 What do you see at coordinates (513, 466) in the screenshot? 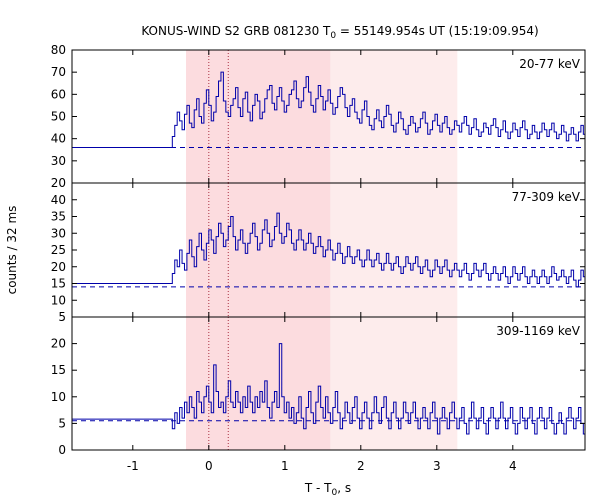
I see `x-tick-label: 4` at bounding box center [513, 466].